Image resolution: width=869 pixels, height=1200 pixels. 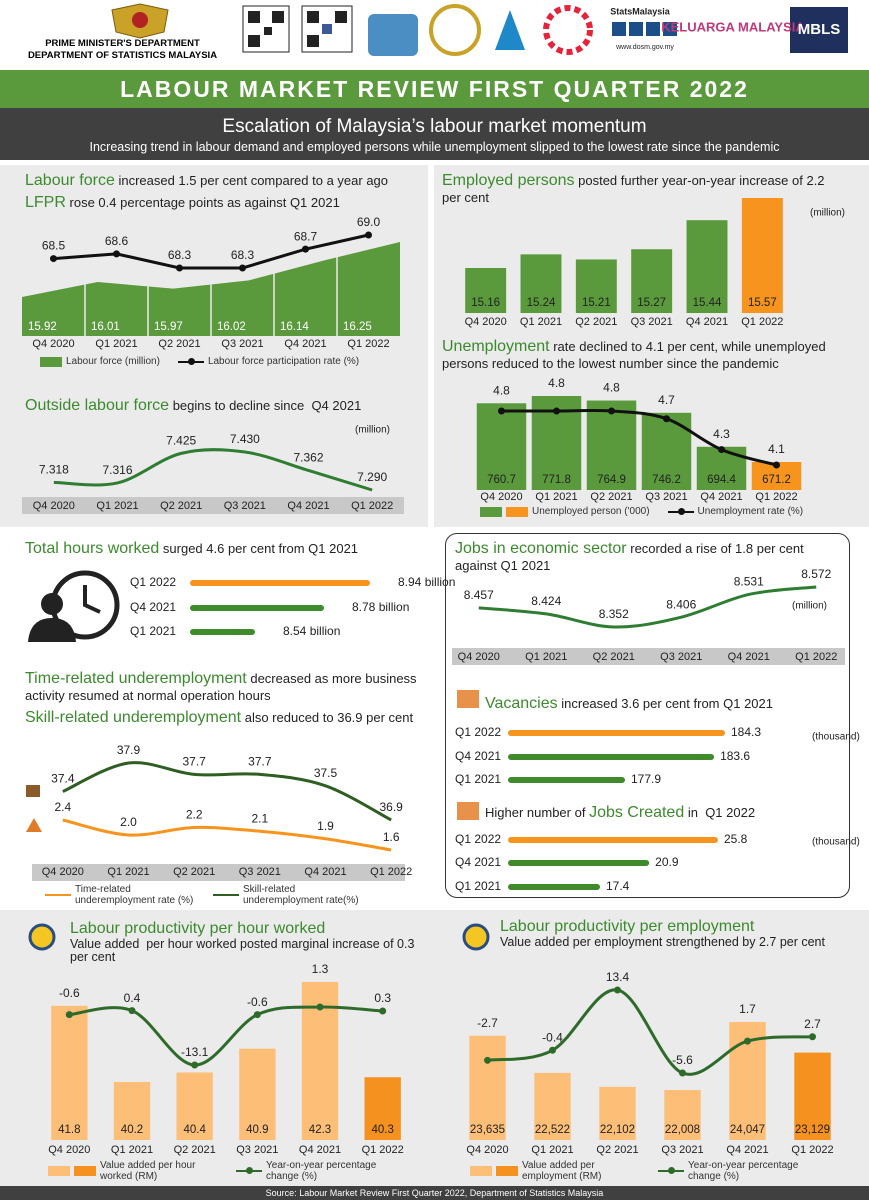 What do you see at coordinates (537, 812) in the screenshot?
I see `title-text: Higher number of` at bounding box center [537, 812].